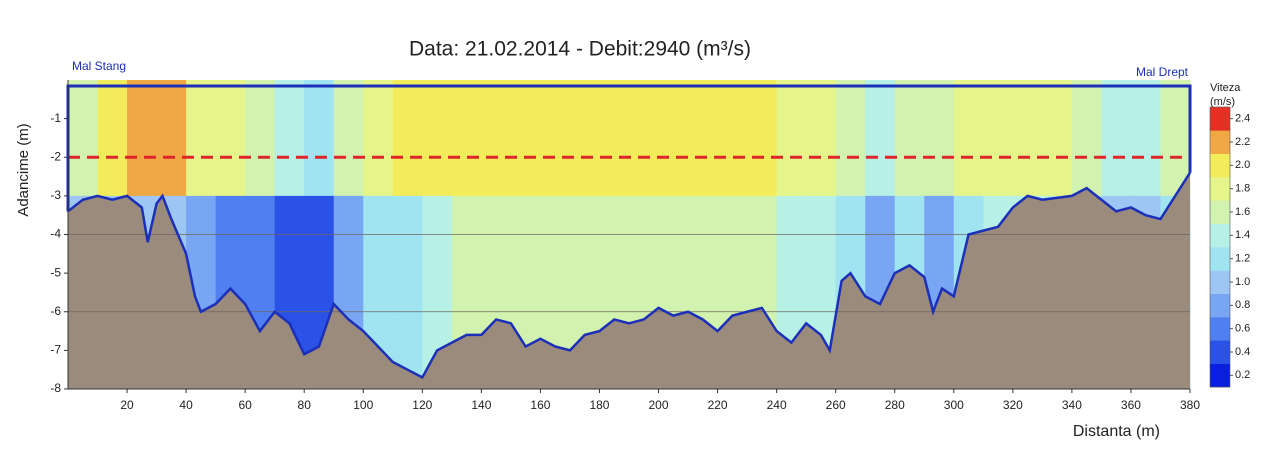 This screenshot has height=451, width=1263. What do you see at coordinates (422, 405) in the screenshot?
I see `x-tick-label: 120` at bounding box center [422, 405].